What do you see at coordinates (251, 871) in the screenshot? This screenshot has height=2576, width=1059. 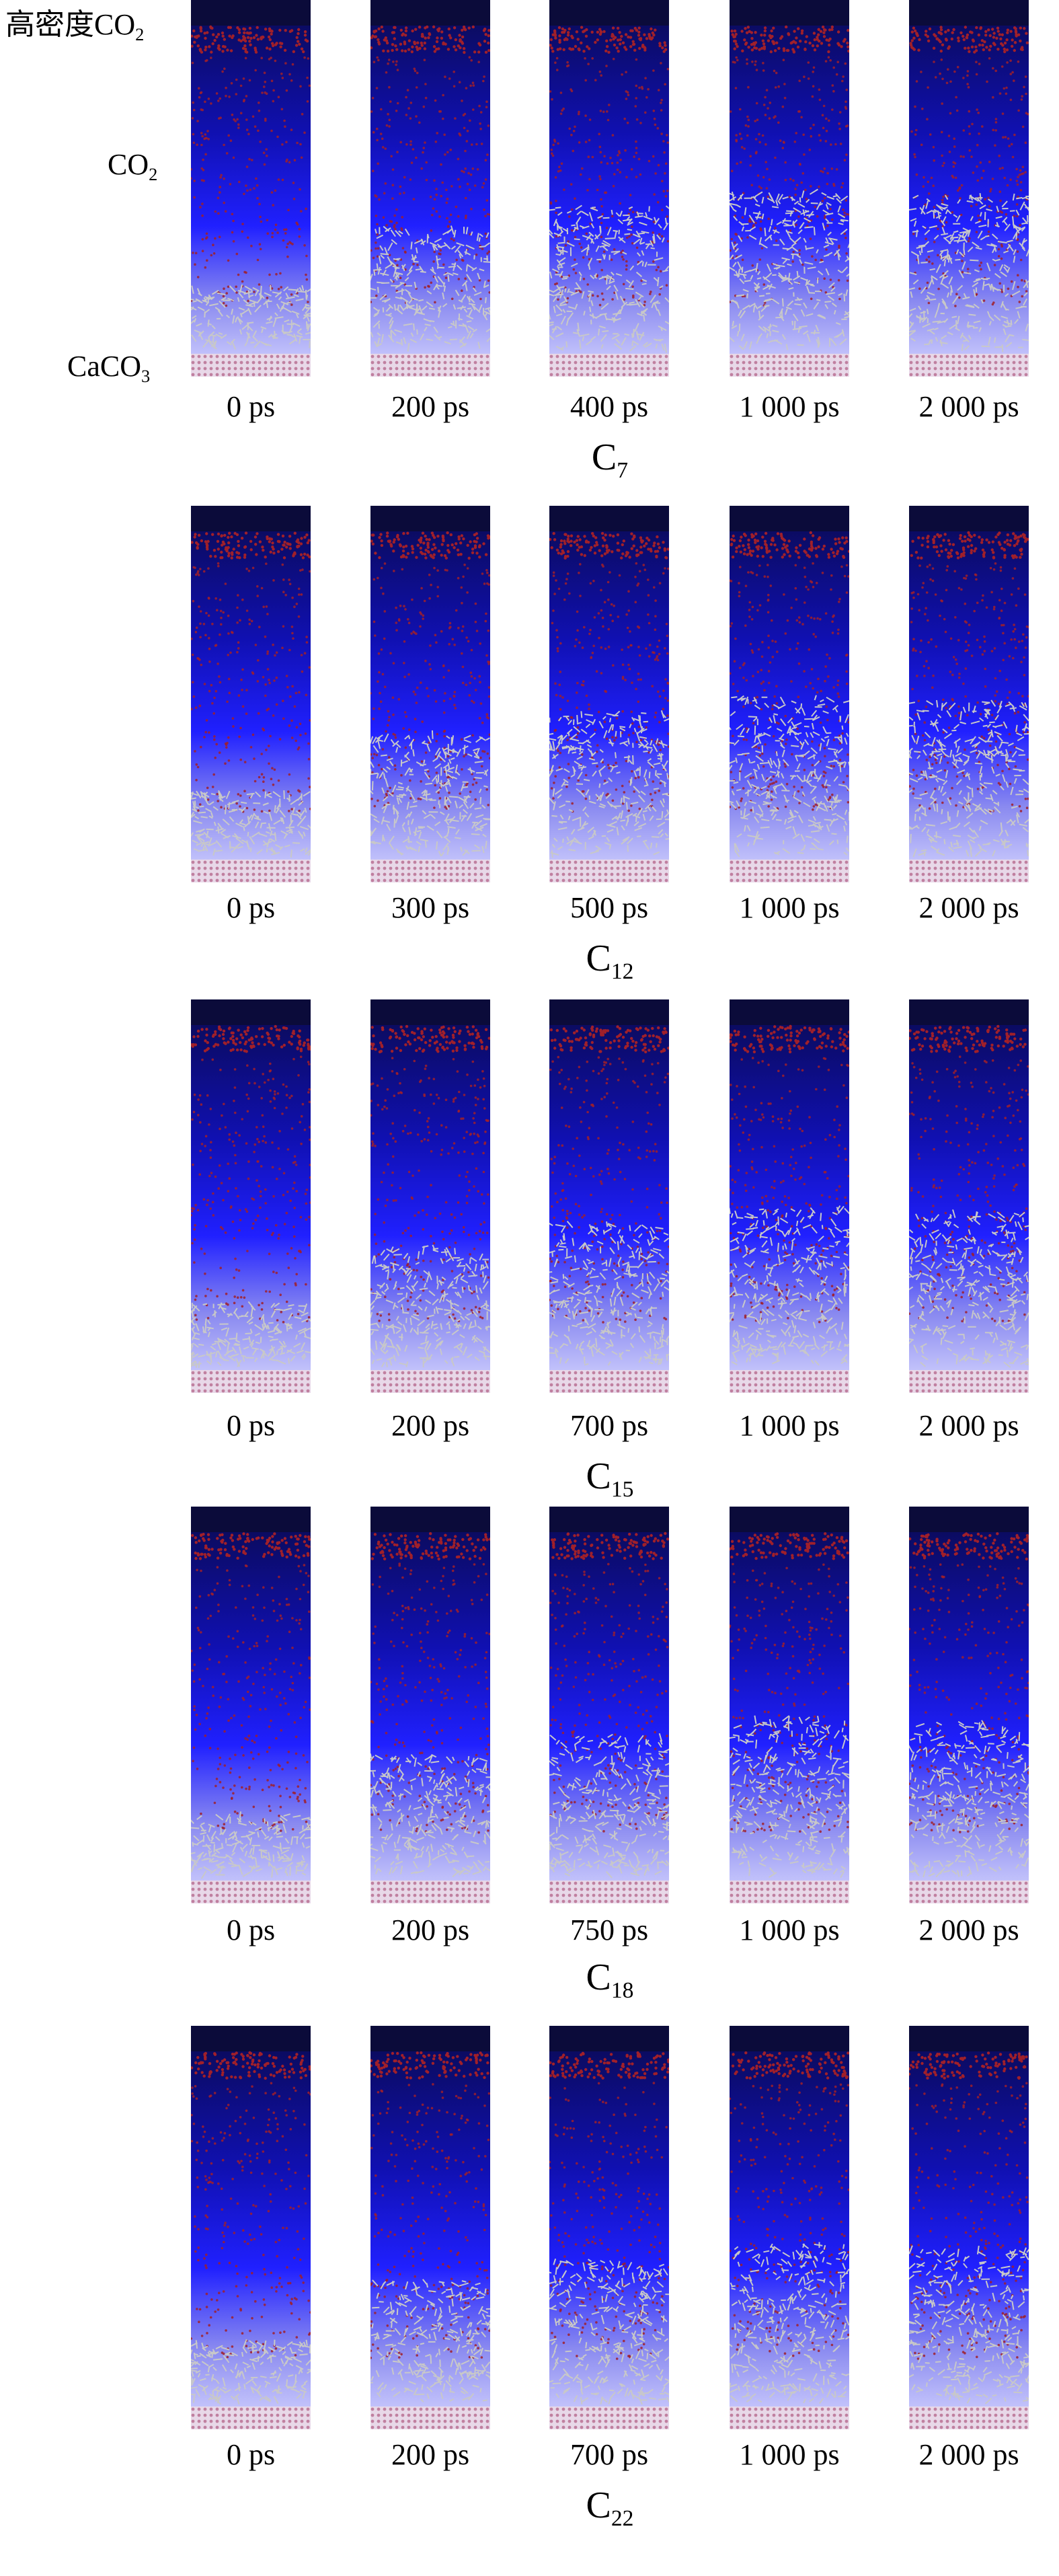 I see `caco3-surface` at bounding box center [251, 871].